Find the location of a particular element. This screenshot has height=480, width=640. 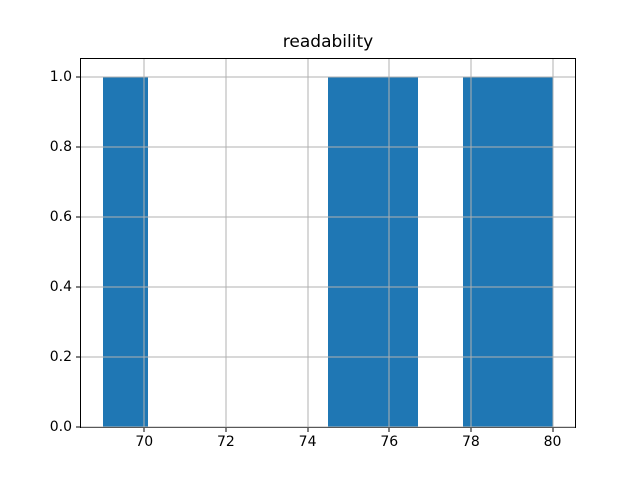

y-tick-label: 0.8 is located at coordinates (60, 146).